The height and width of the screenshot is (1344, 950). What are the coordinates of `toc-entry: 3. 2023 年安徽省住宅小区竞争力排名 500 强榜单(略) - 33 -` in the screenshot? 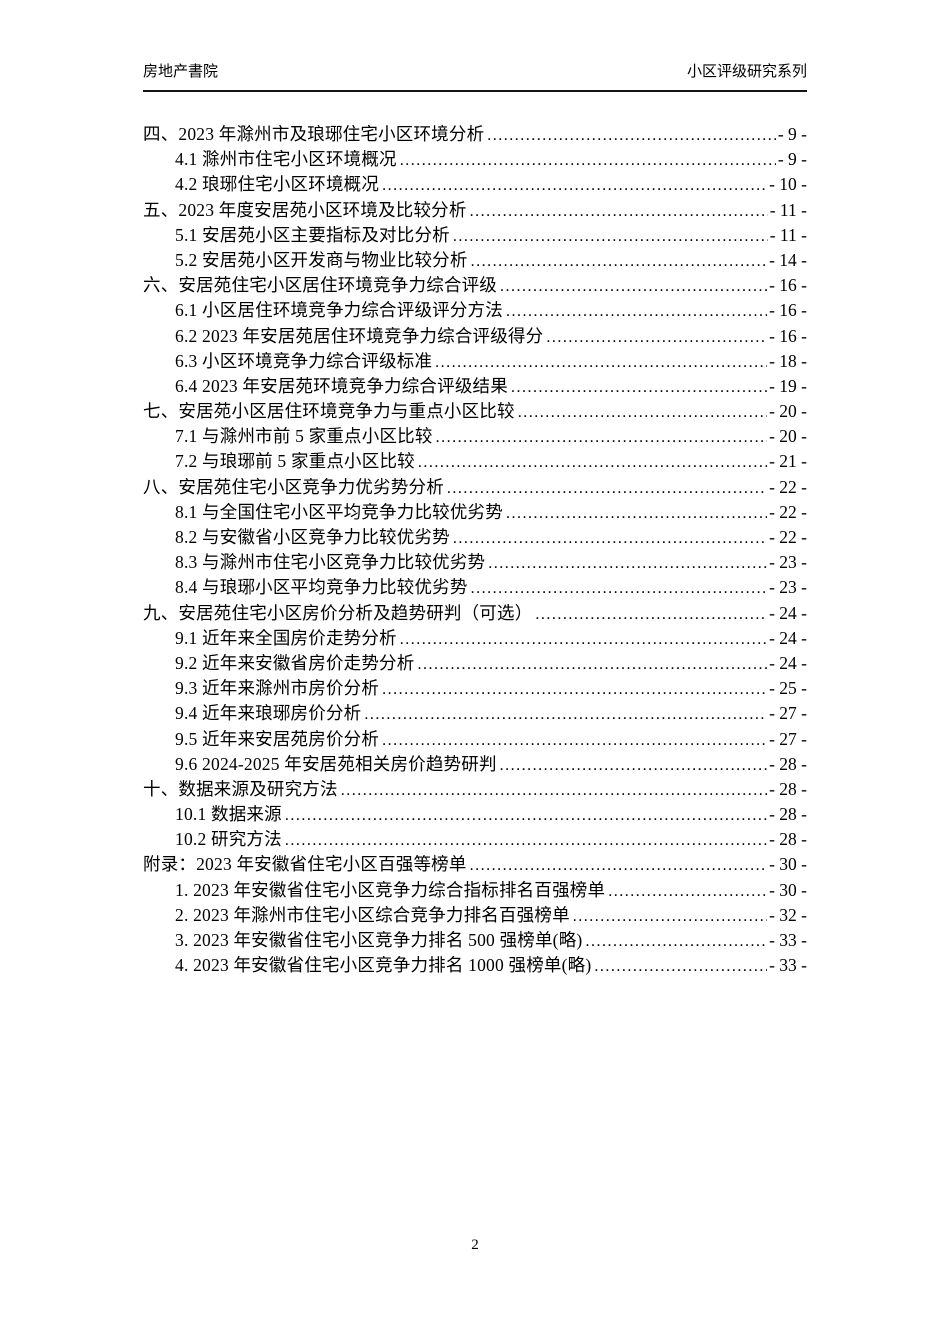 It's located at (475, 939).